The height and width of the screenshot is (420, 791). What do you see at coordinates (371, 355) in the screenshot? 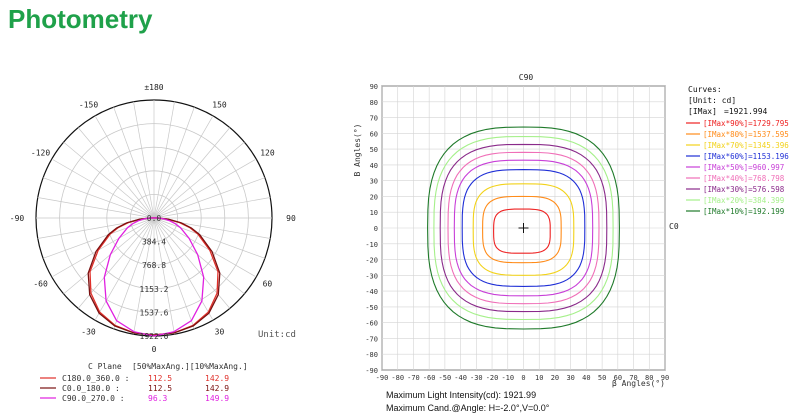
I see `contour-y-tick-label: -80` at bounding box center [371, 355].